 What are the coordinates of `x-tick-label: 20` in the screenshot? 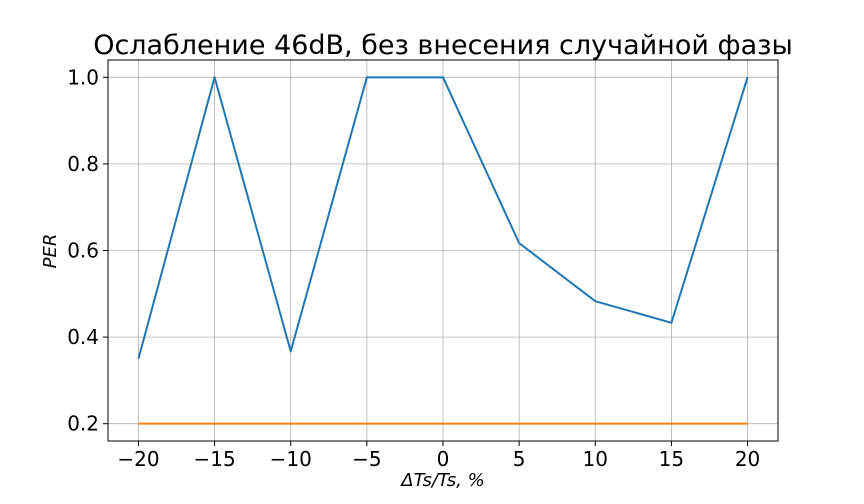 It's located at (747, 459).